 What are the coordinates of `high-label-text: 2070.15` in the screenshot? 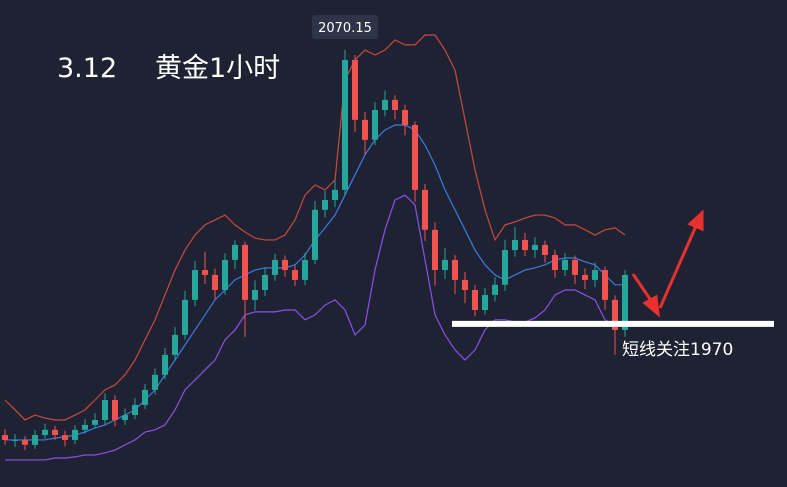 It's located at (345, 28).